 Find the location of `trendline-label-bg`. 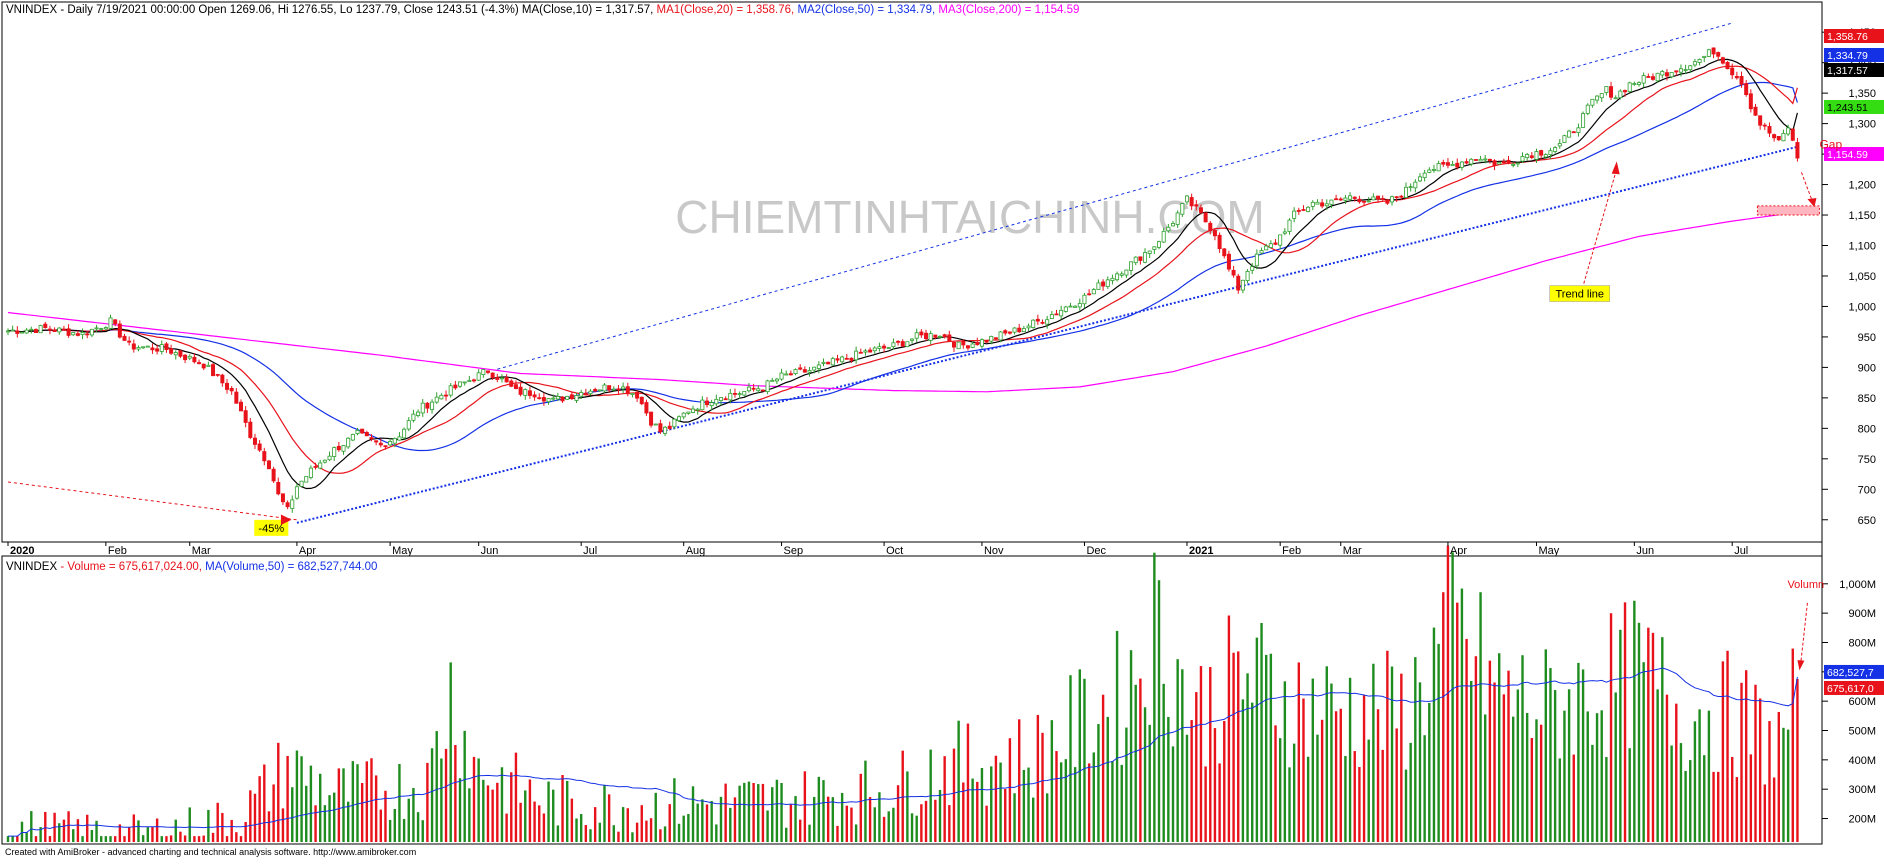

trendline-label-bg is located at coordinates (1580, 293).